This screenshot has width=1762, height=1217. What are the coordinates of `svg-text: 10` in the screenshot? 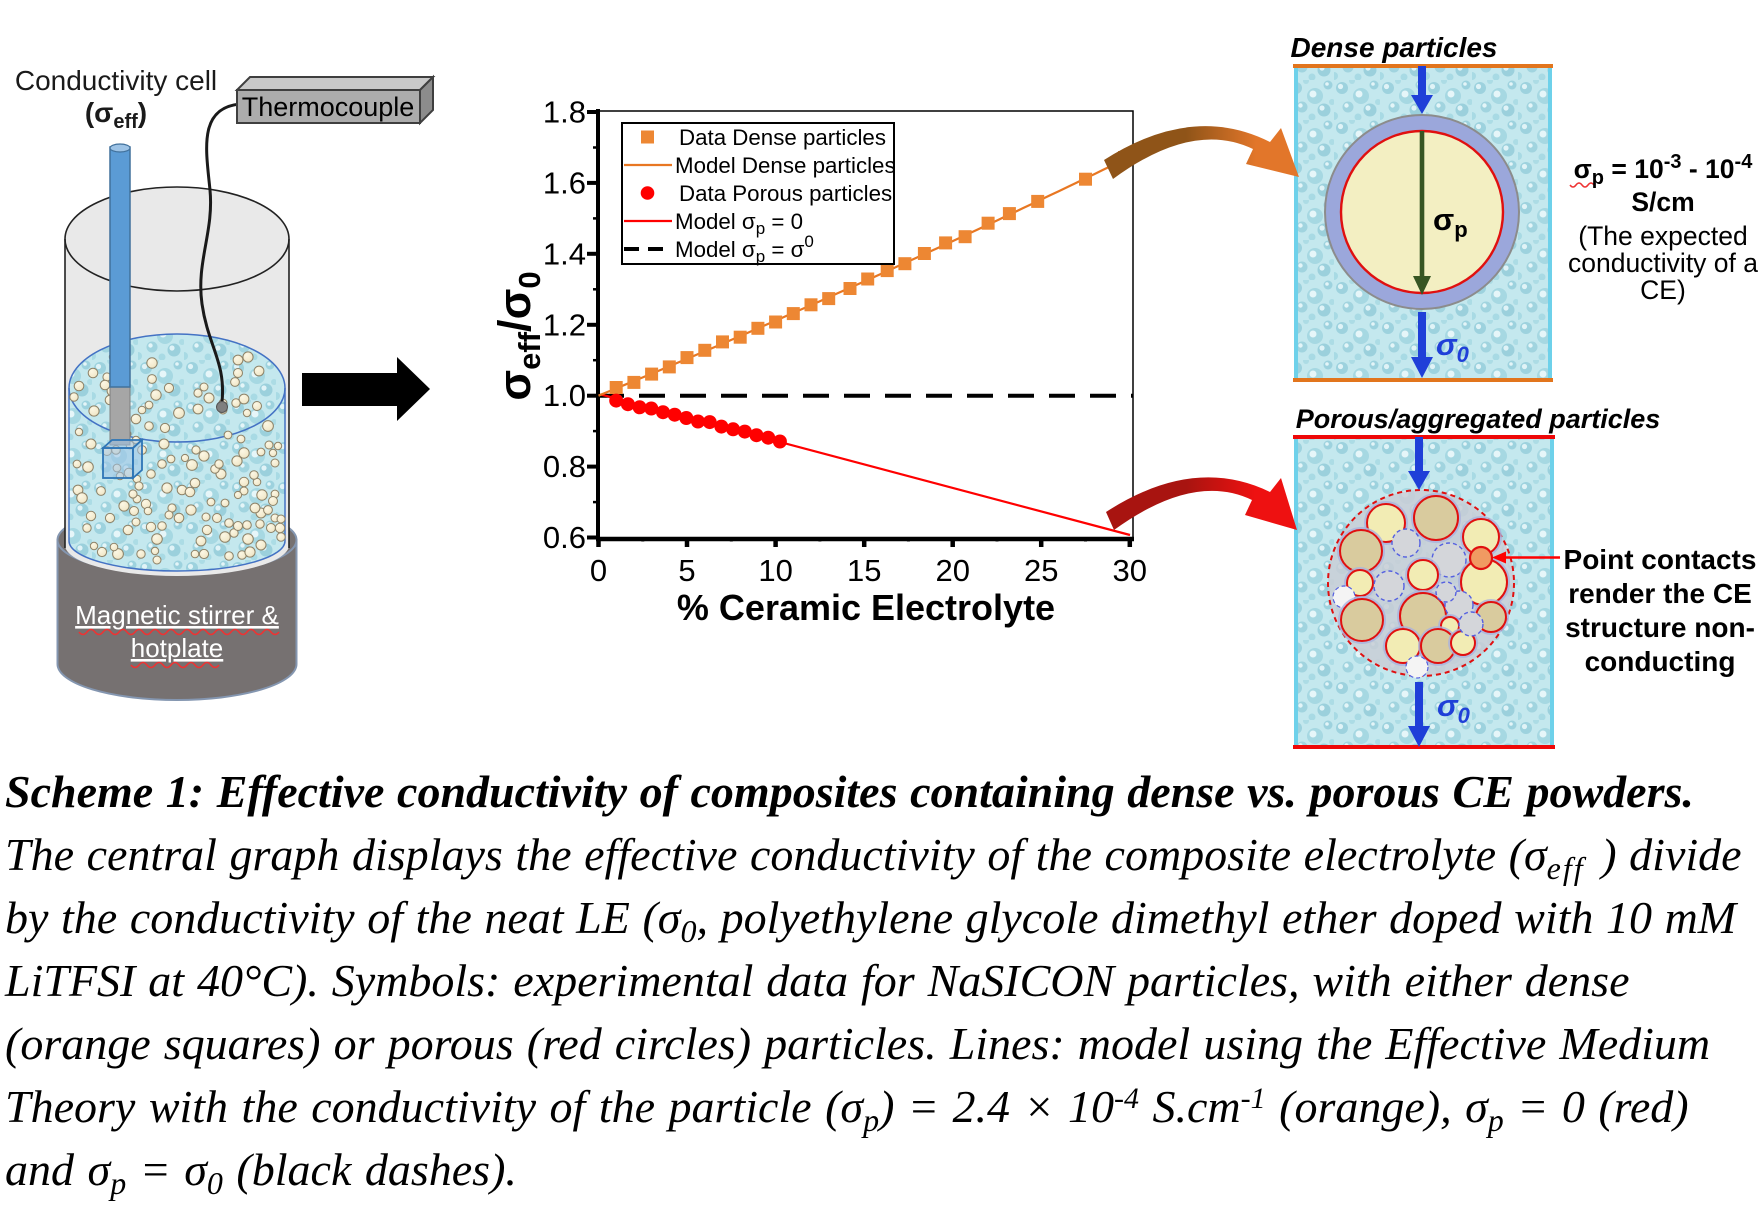 It's located at (775, 570).